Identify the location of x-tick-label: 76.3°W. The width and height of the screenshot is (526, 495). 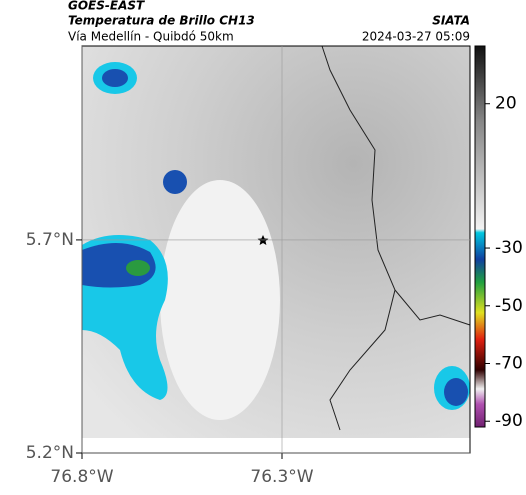
(281, 477).